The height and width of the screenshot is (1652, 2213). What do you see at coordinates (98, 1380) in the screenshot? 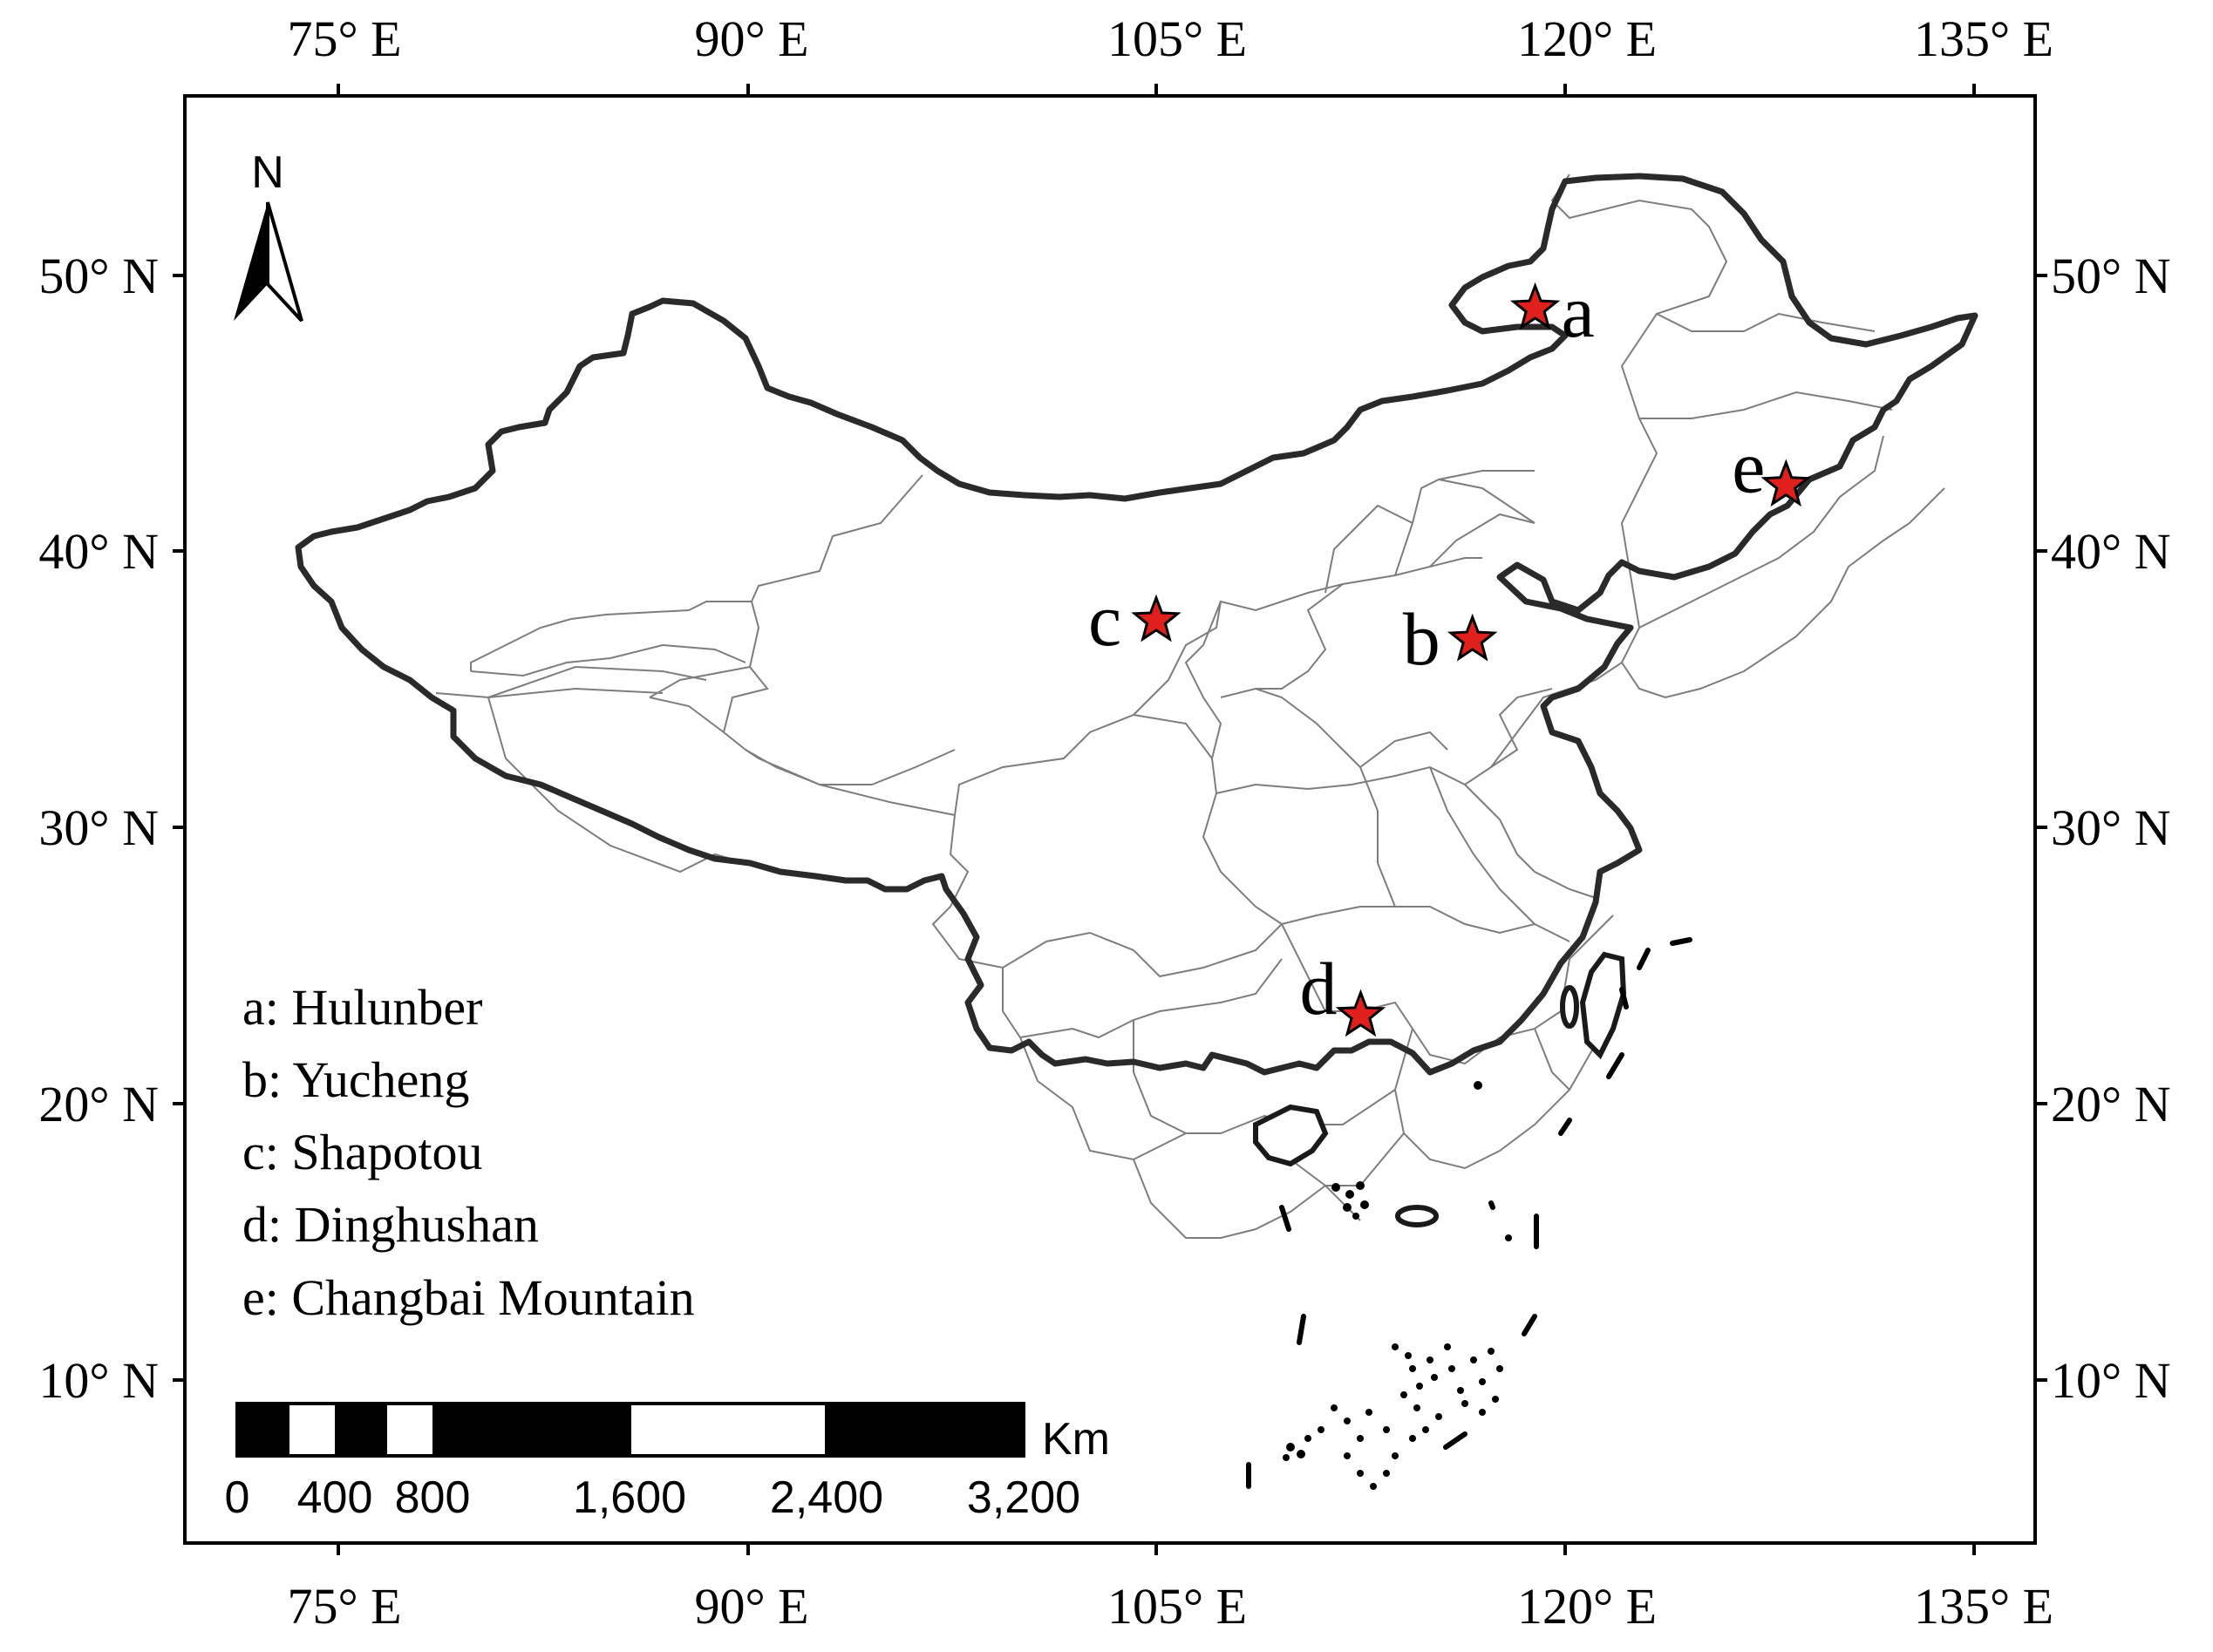
I see `left-axis-label: 10° N` at bounding box center [98, 1380].